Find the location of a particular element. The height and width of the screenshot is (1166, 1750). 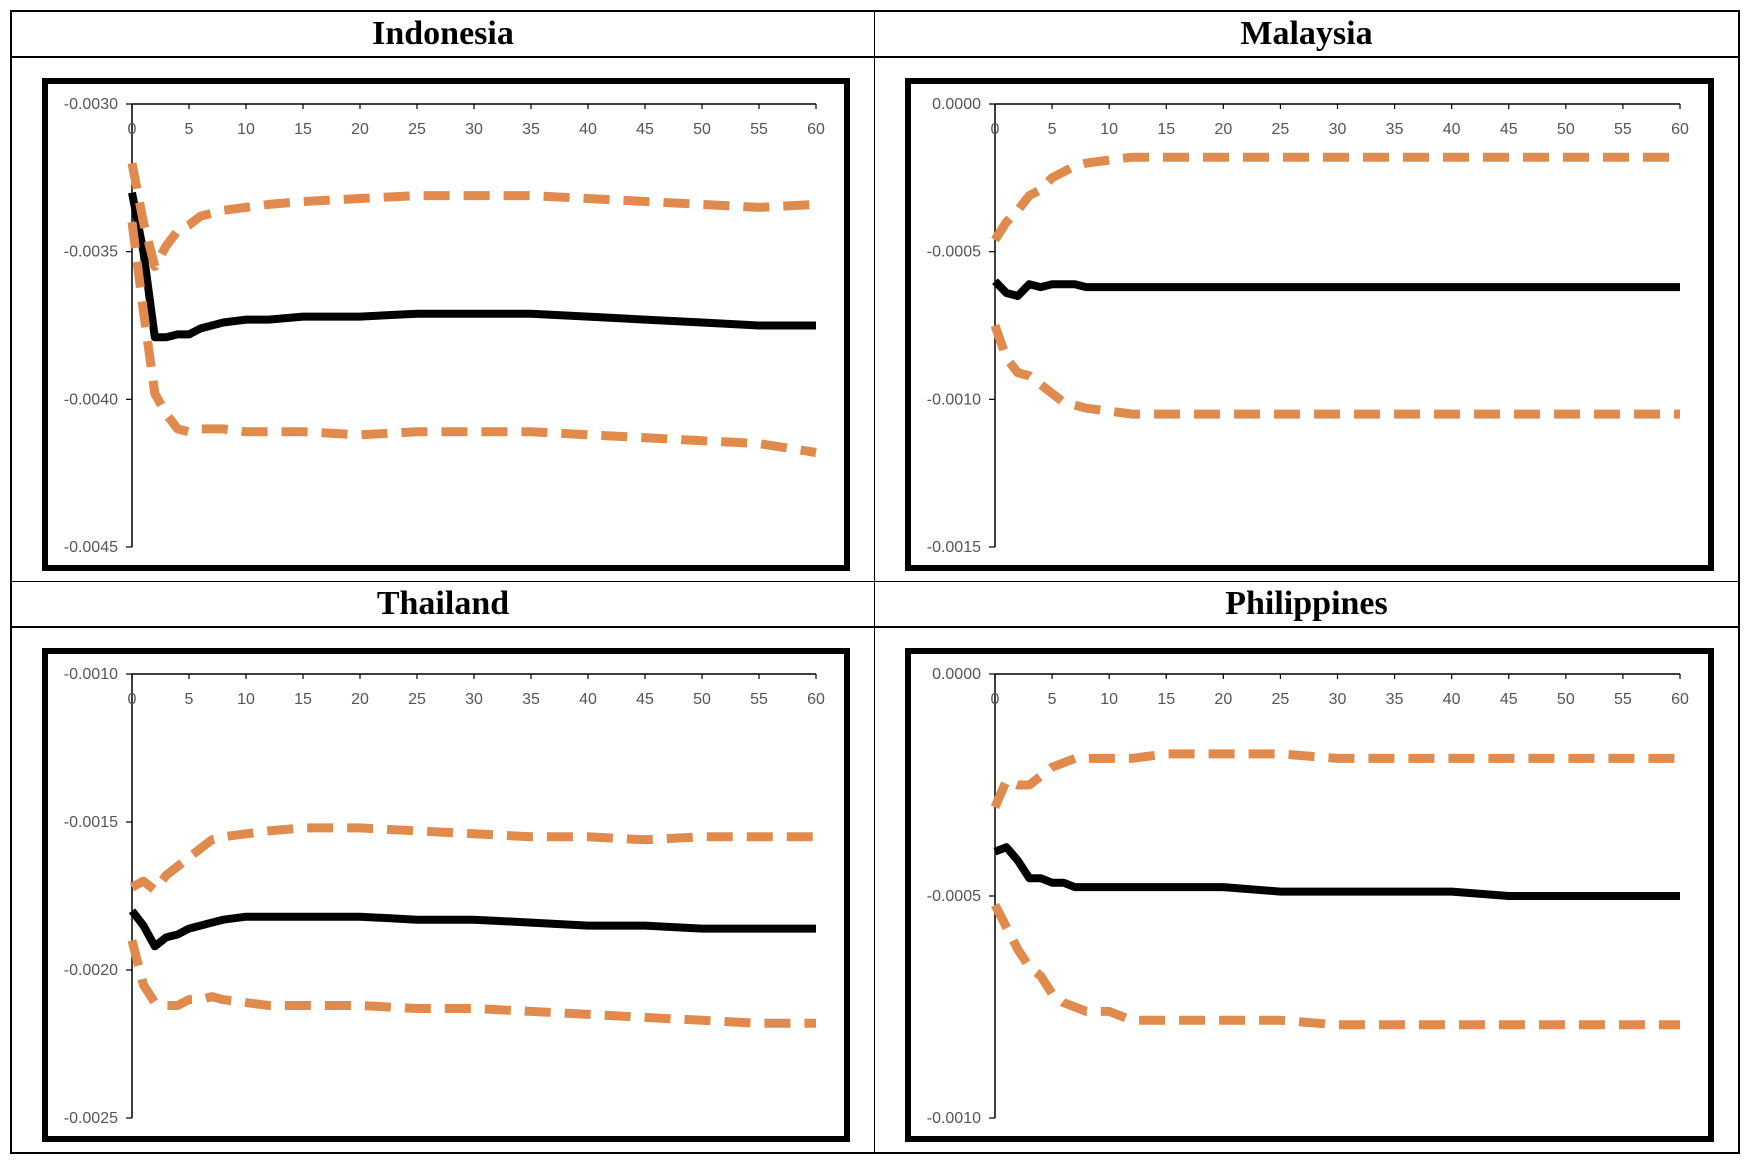

y-tick-label: -0.0045 is located at coordinates (91, 547).